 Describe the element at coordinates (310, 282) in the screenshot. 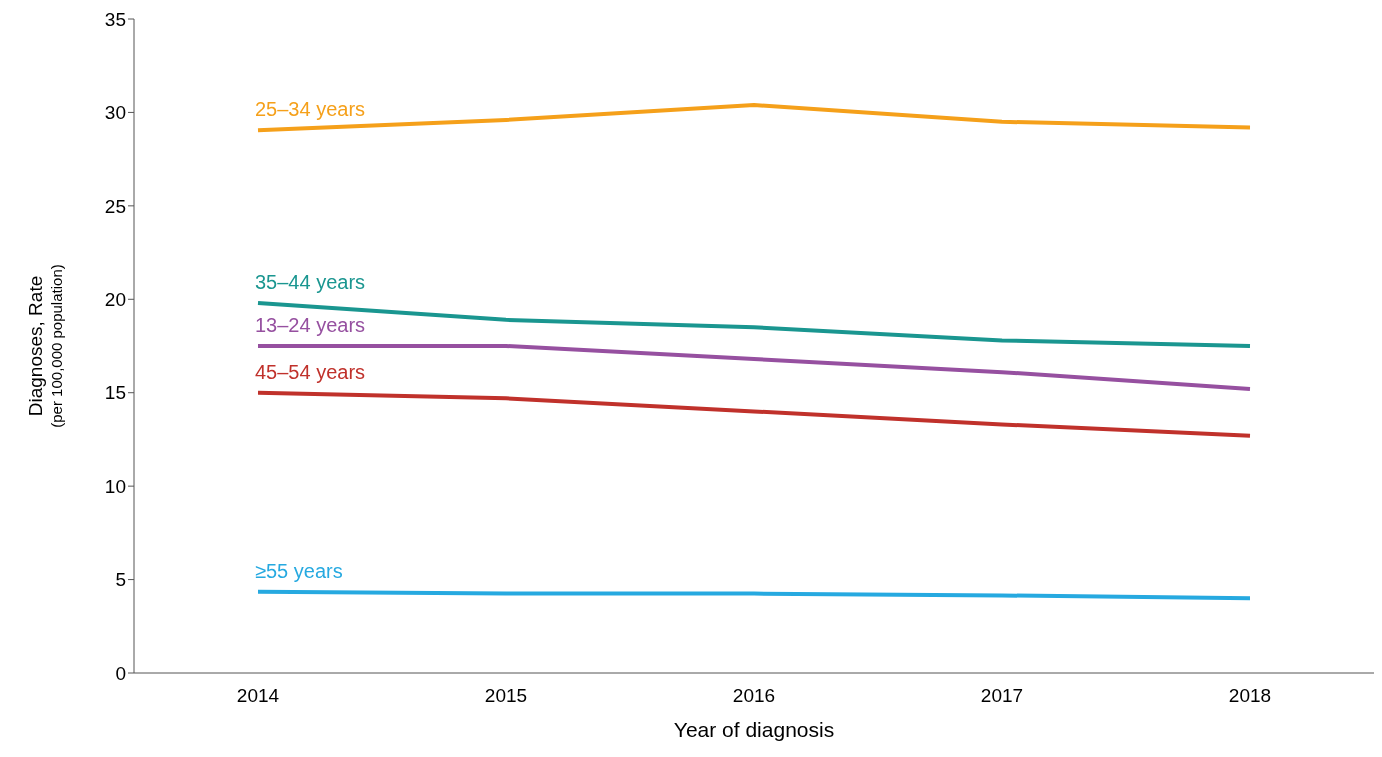

I see `series-label: 35–44 years` at that location.